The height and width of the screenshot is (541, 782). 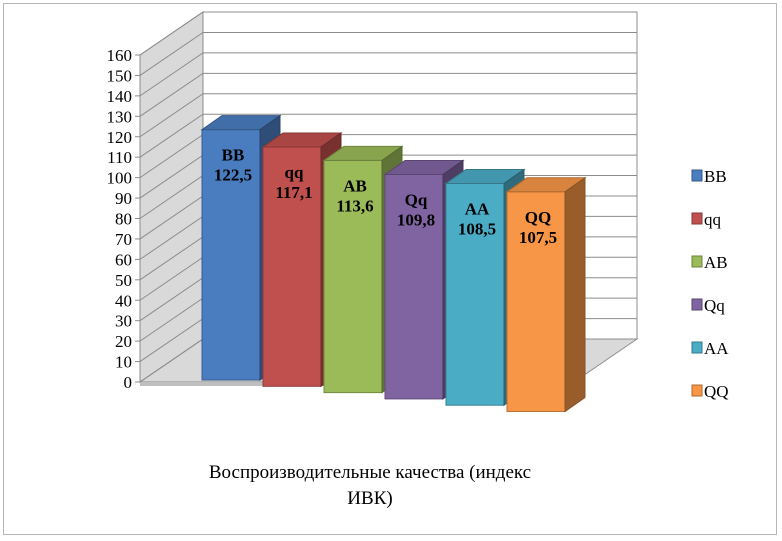 I want to click on y-tick-label: 80, so click(x=123, y=219).